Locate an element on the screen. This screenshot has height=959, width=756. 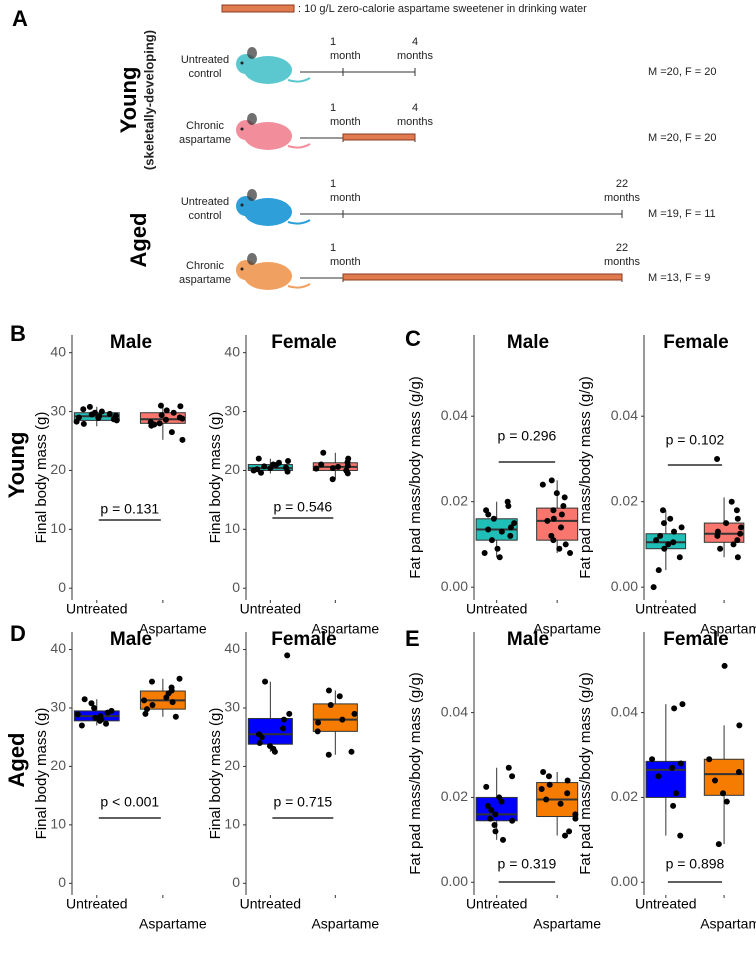
p-value: p = 0.546 is located at coordinates (302, 507).